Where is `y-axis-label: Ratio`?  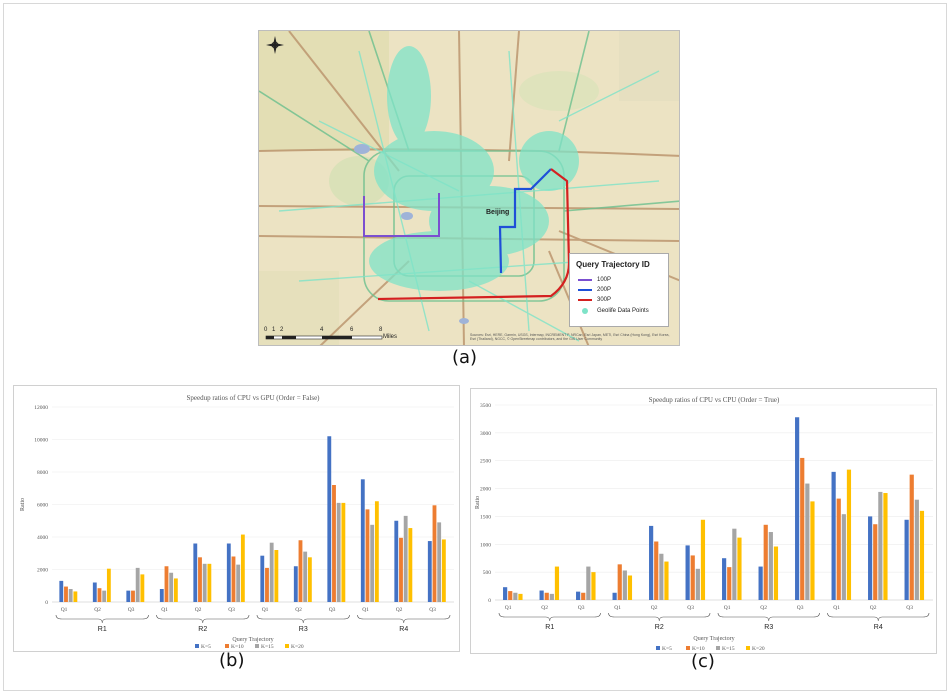 y-axis-label: Ratio is located at coordinates (23, 504).